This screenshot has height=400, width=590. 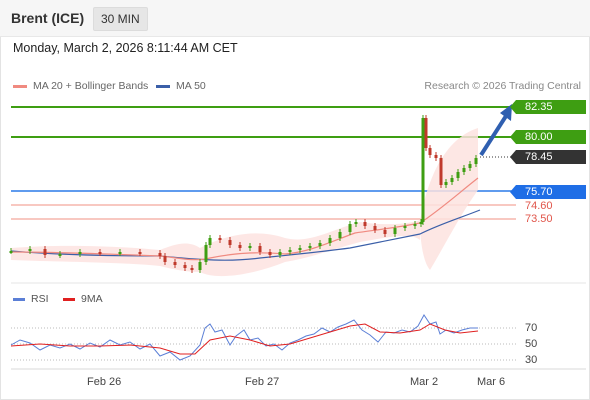 I want to click on legend-rsi: RSI, so click(x=31, y=299).